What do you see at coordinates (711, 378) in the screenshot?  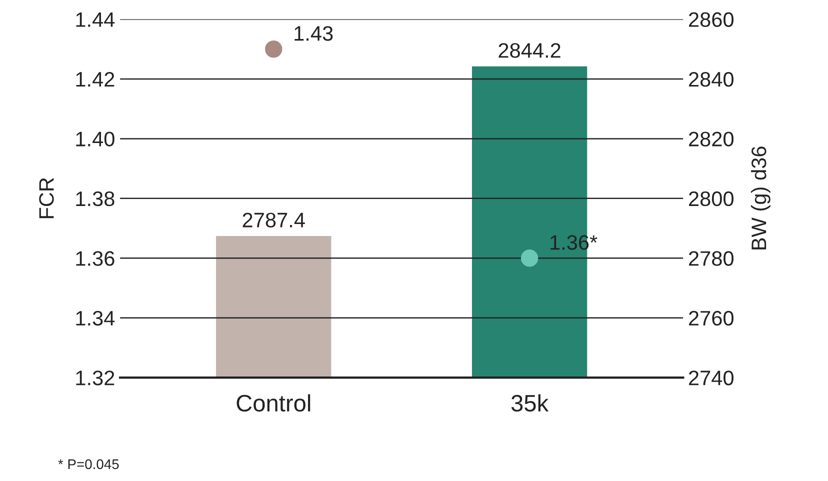 I see `y2-tick-label: 2740` at bounding box center [711, 378].